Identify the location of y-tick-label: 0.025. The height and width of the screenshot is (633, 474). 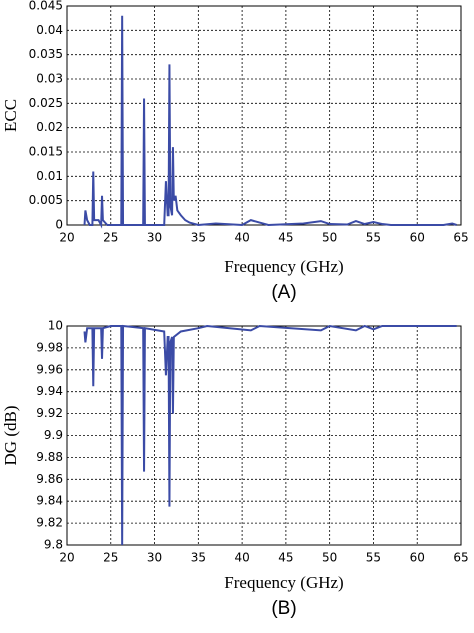
(46, 103).